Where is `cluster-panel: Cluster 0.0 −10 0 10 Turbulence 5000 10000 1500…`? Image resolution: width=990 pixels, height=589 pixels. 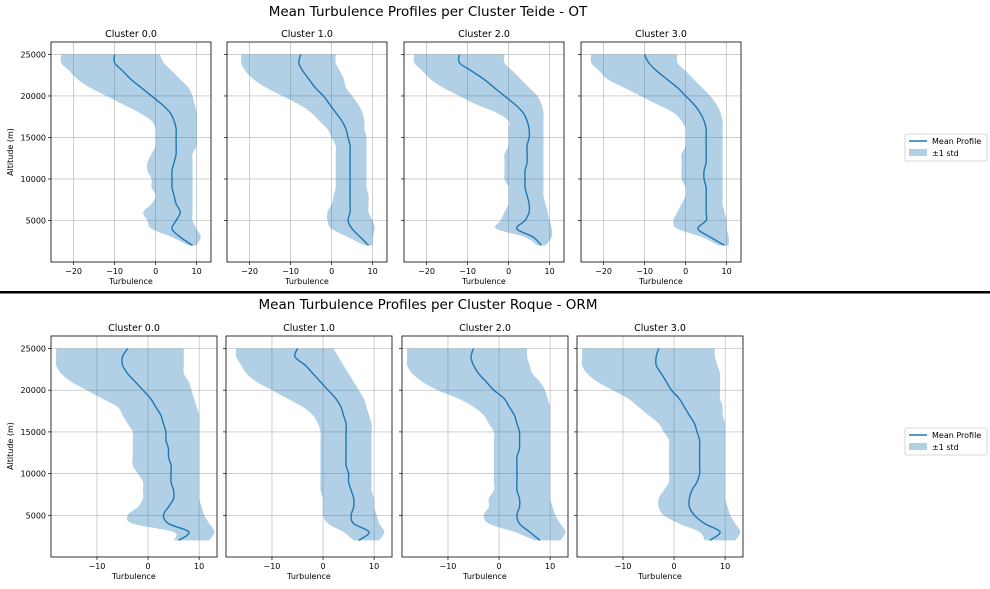 cluster-panel: Cluster 0.0 −10 0 10 Turbulence 5000 10000 1500… is located at coordinates (119, 452).